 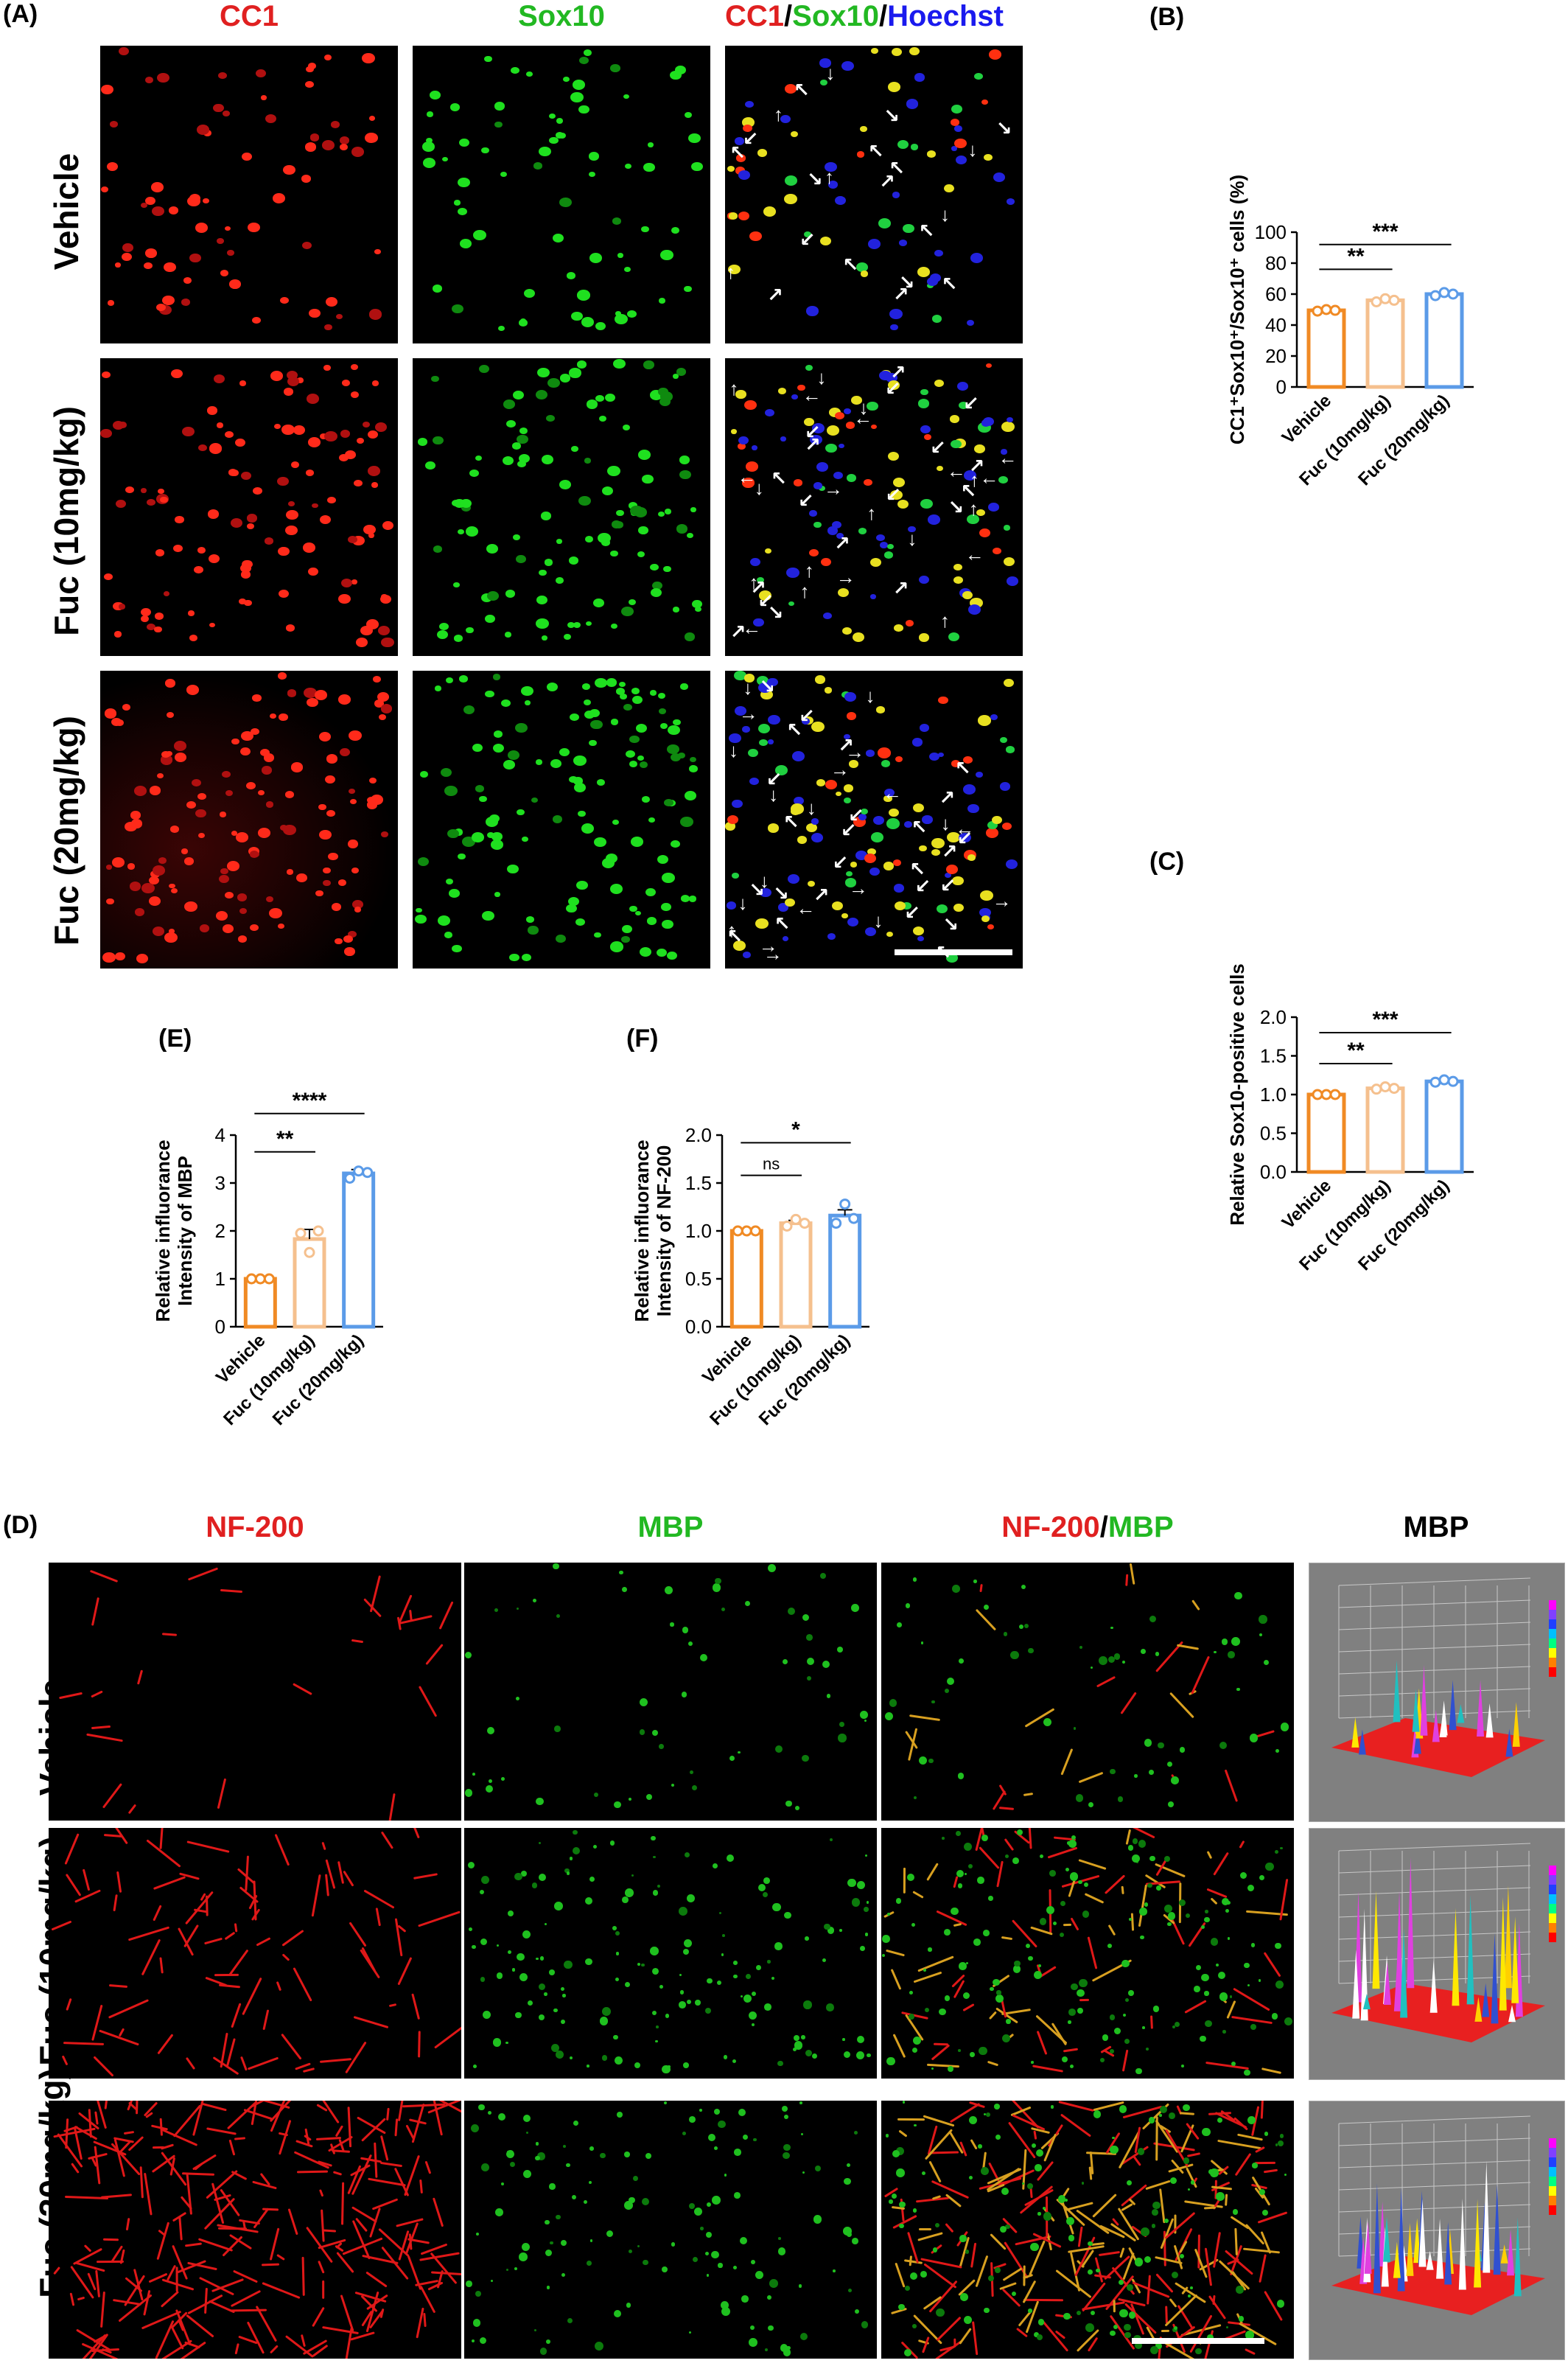 I want to click on data-point, so click(x=1335, y=1094).